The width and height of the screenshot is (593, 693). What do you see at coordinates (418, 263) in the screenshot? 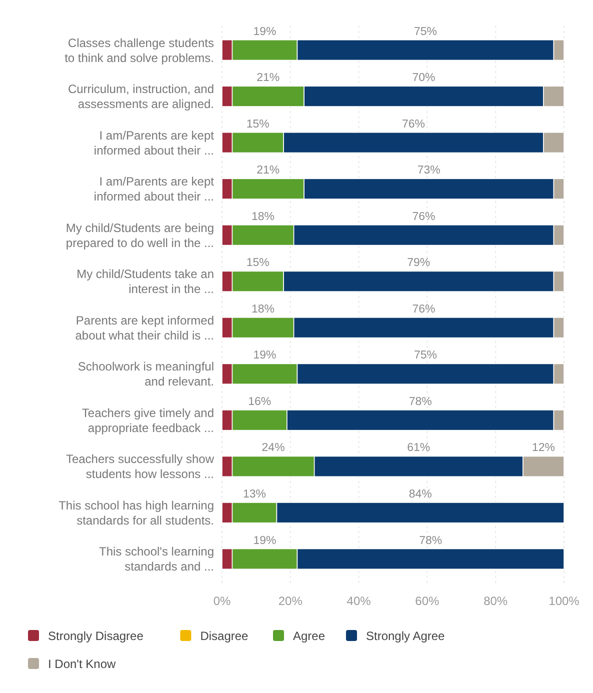
I see `data-label: 79%` at bounding box center [418, 263].